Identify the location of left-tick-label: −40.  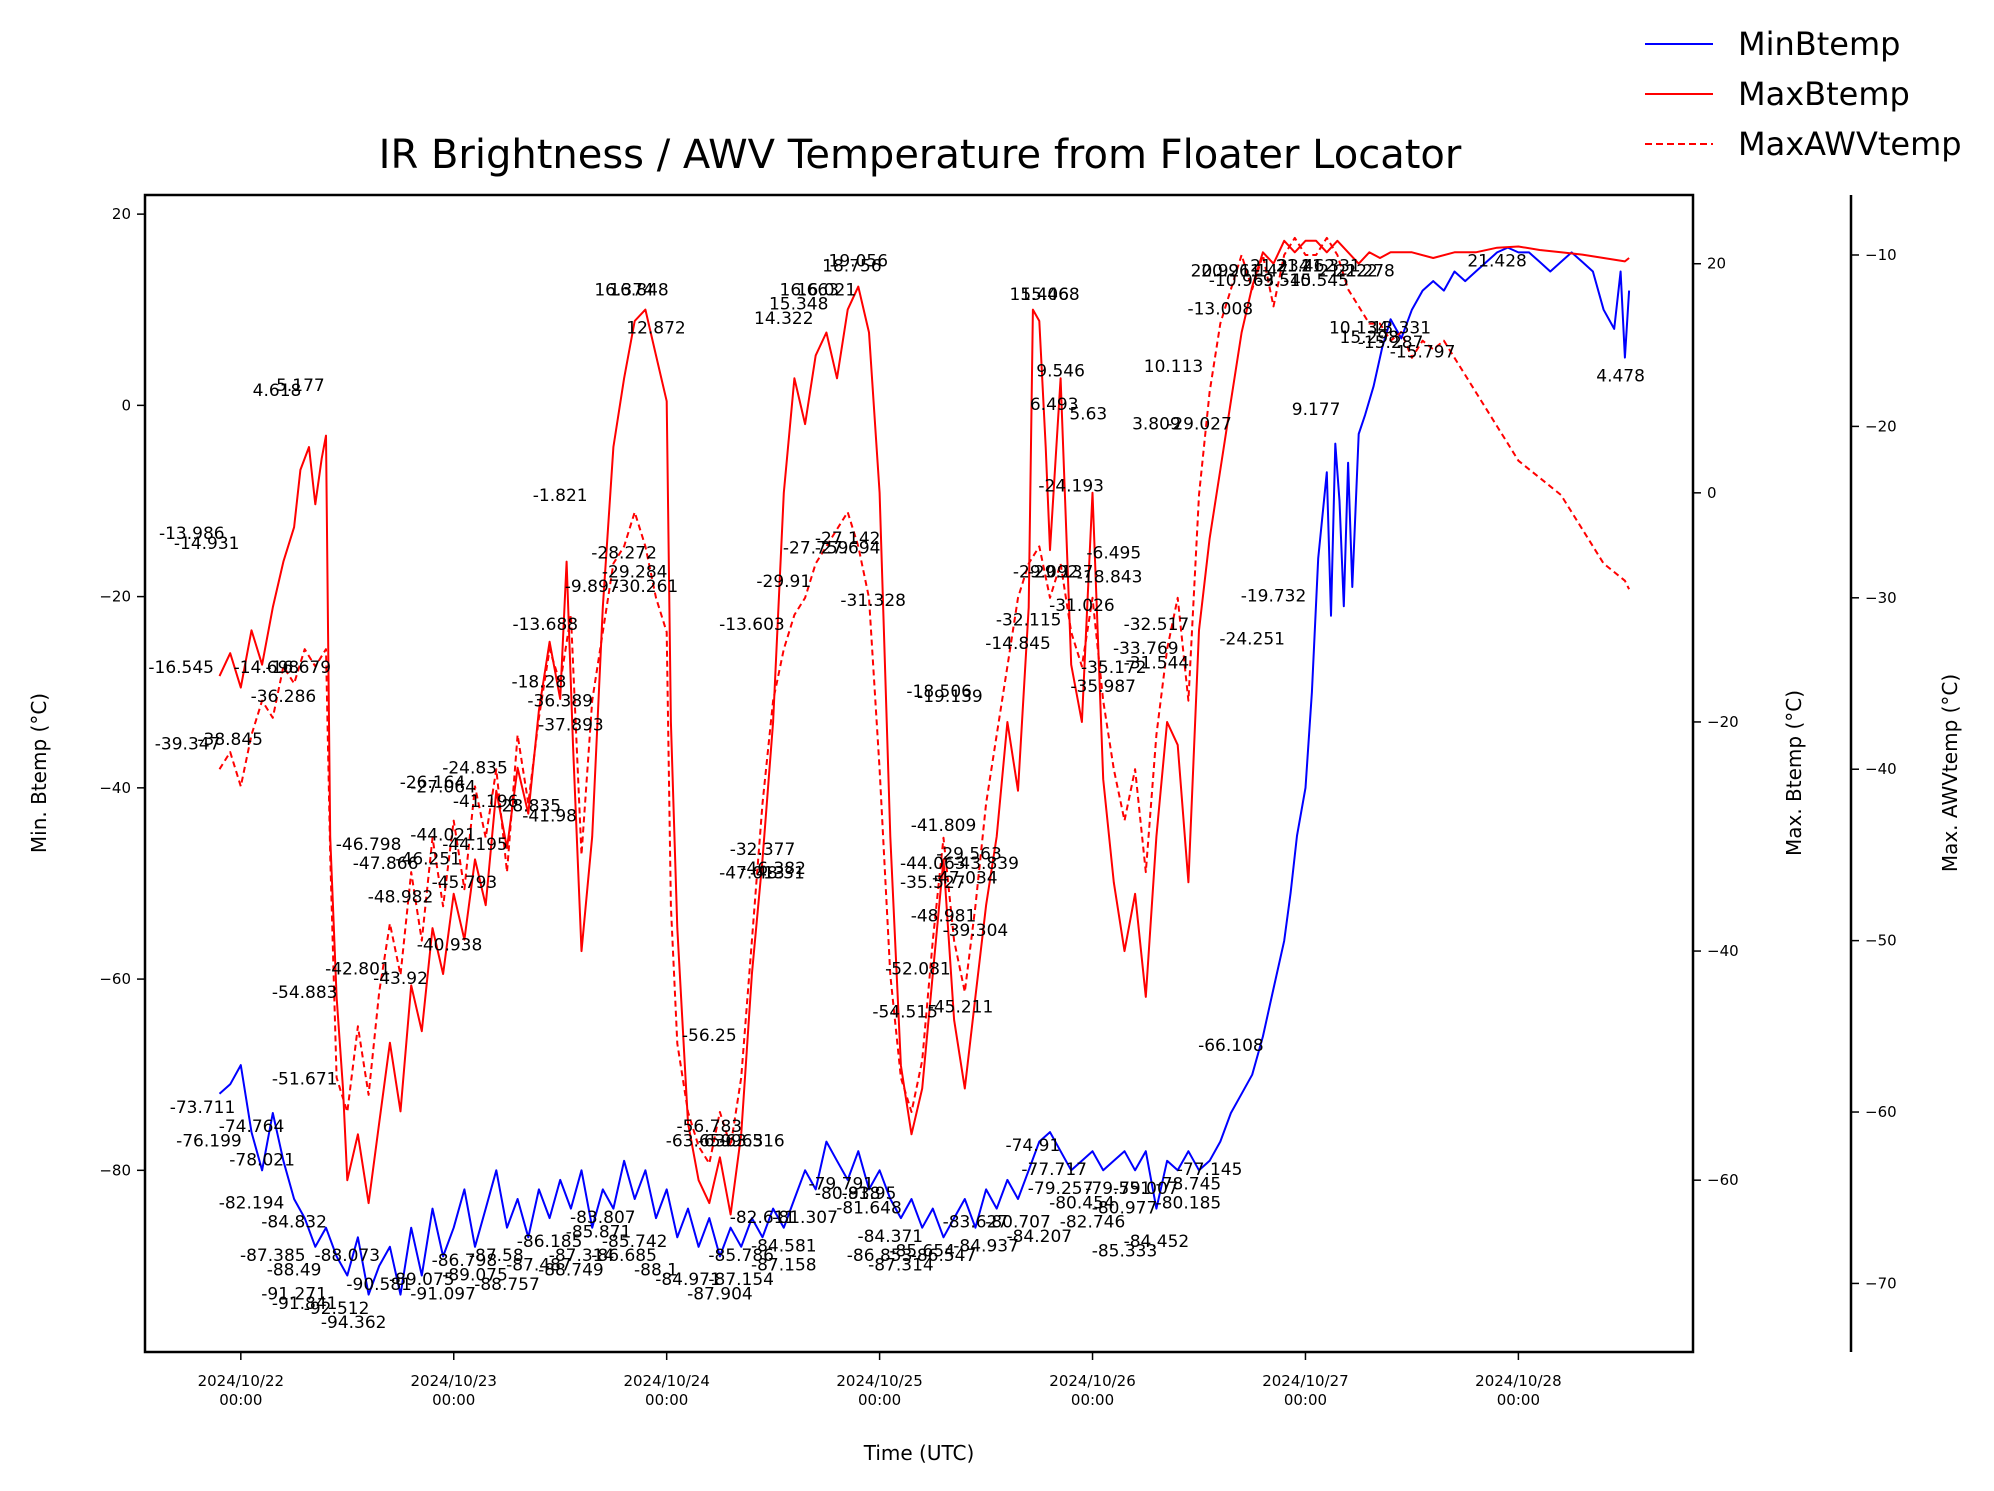
(115, 788).